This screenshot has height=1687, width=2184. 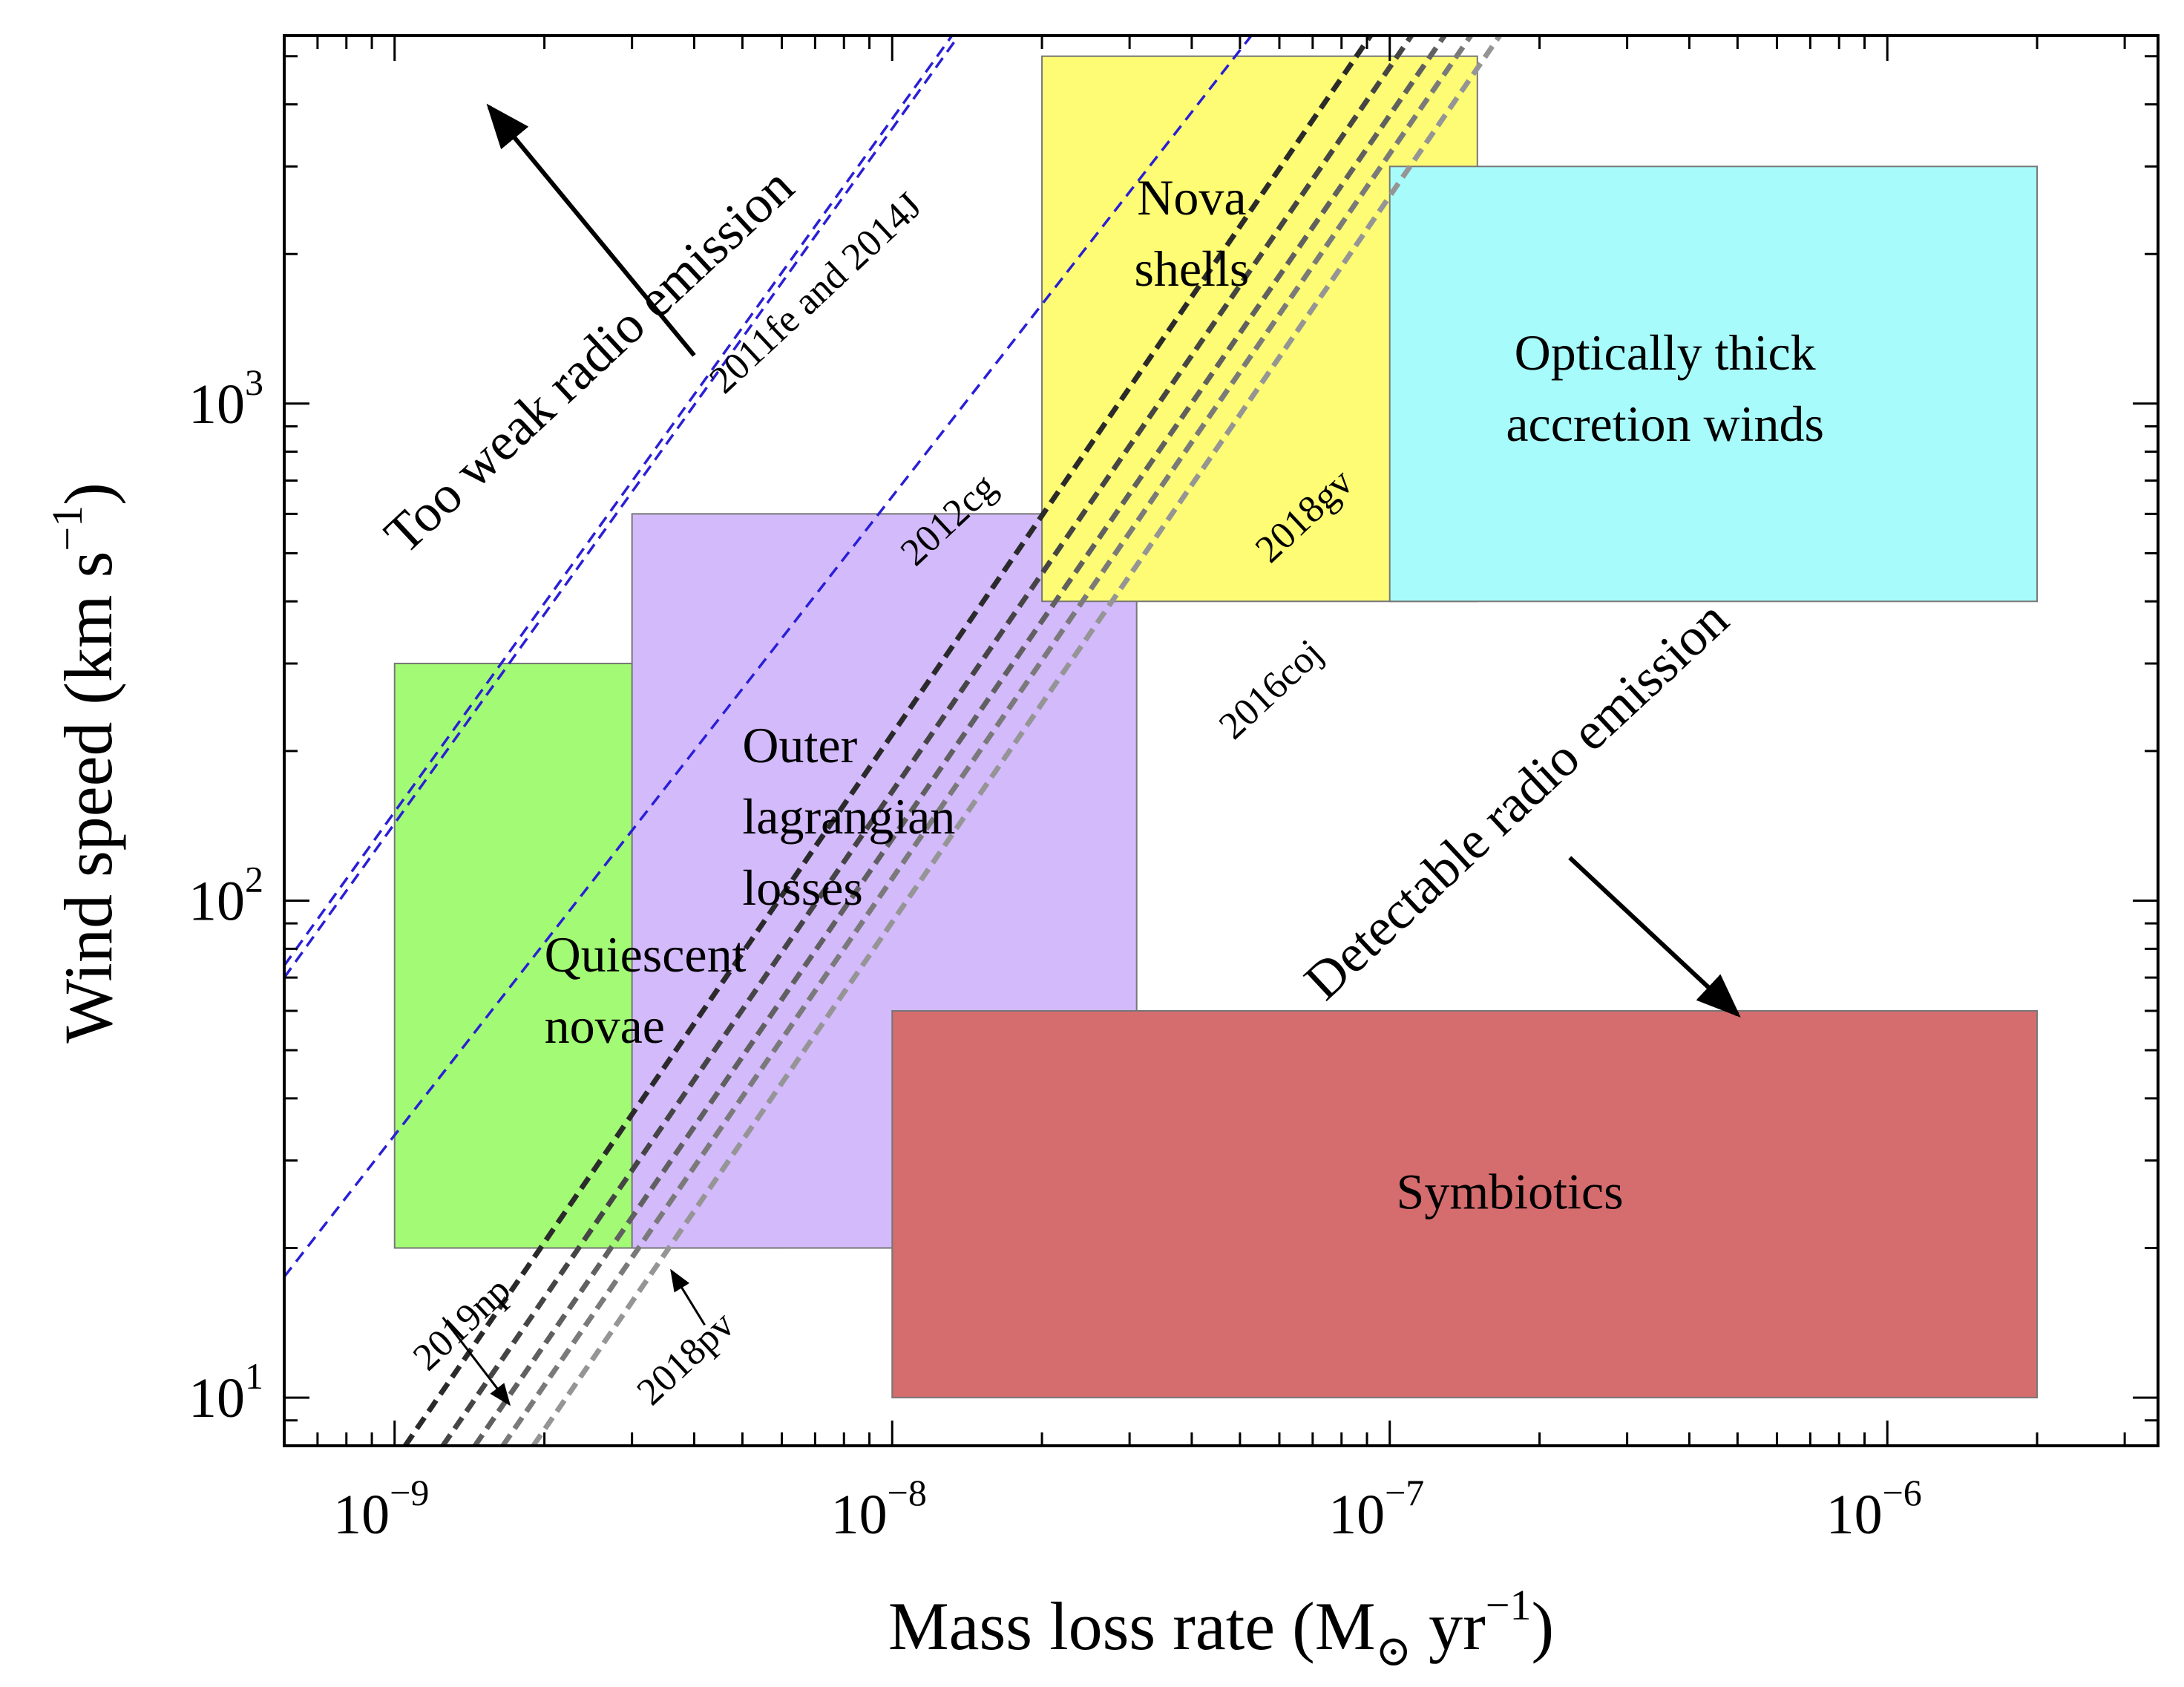 What do you see at coordinates (1221, 1628) in the screenshot?
I see `x-axis-label: Mass loss rate (M⊙ yr−1)` at bounding box center [1221, 1628].